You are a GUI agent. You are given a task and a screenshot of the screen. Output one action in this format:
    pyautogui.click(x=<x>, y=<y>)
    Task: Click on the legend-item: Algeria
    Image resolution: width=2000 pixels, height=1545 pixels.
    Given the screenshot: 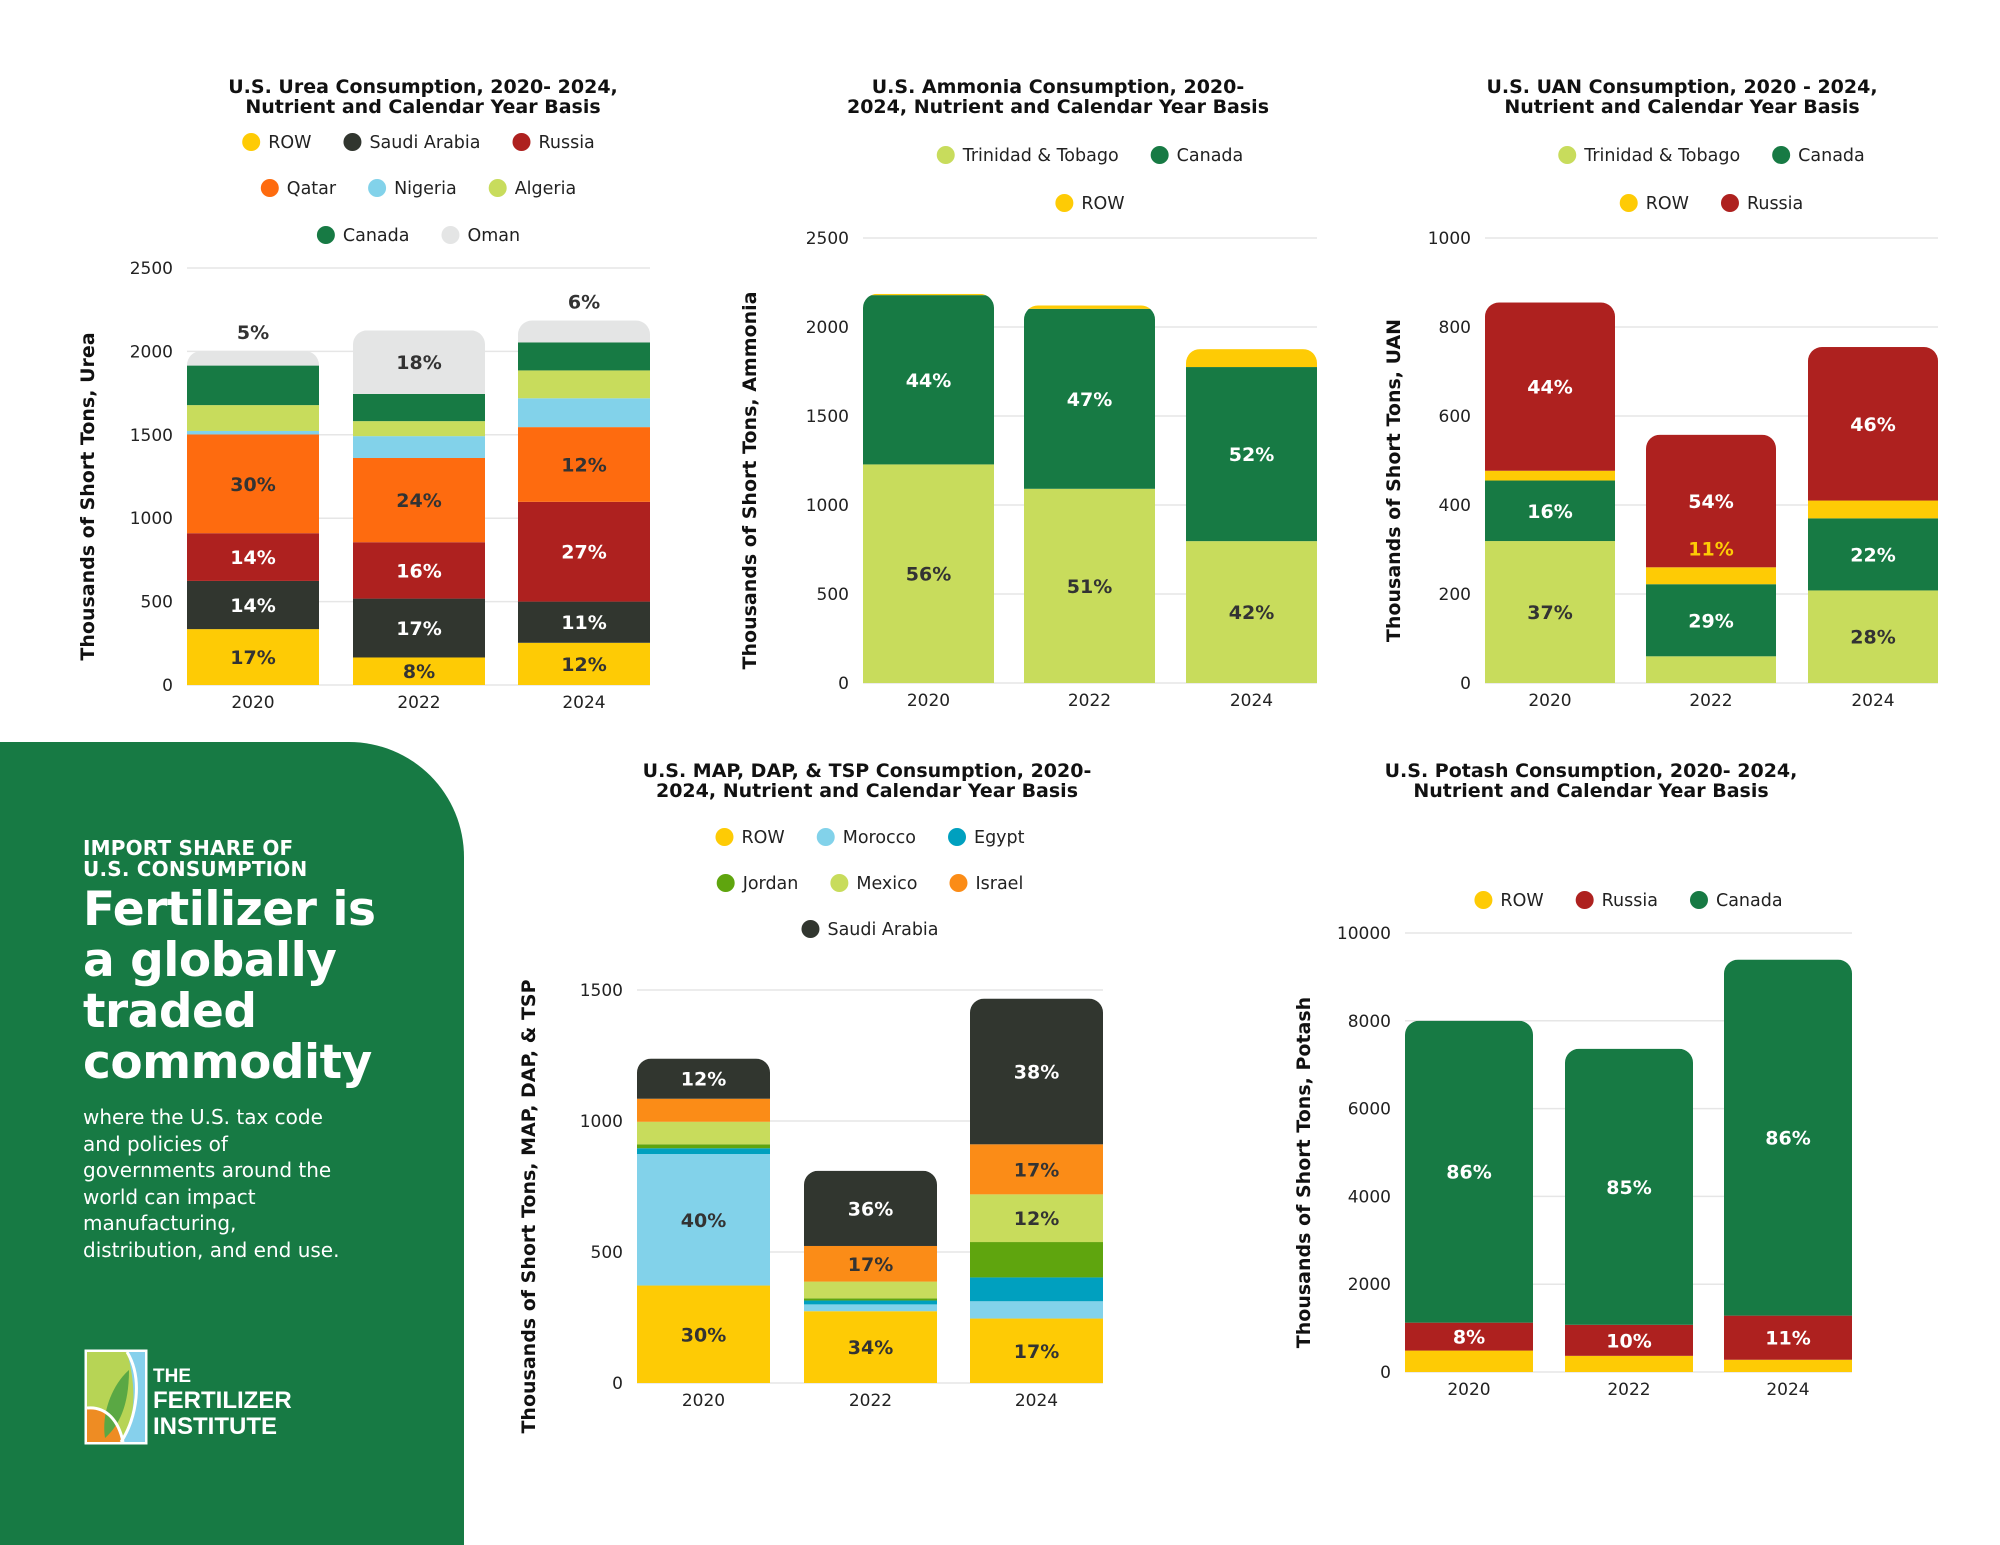 What is the action you would take?
    pyautogui.click(x=532, y=189)
    